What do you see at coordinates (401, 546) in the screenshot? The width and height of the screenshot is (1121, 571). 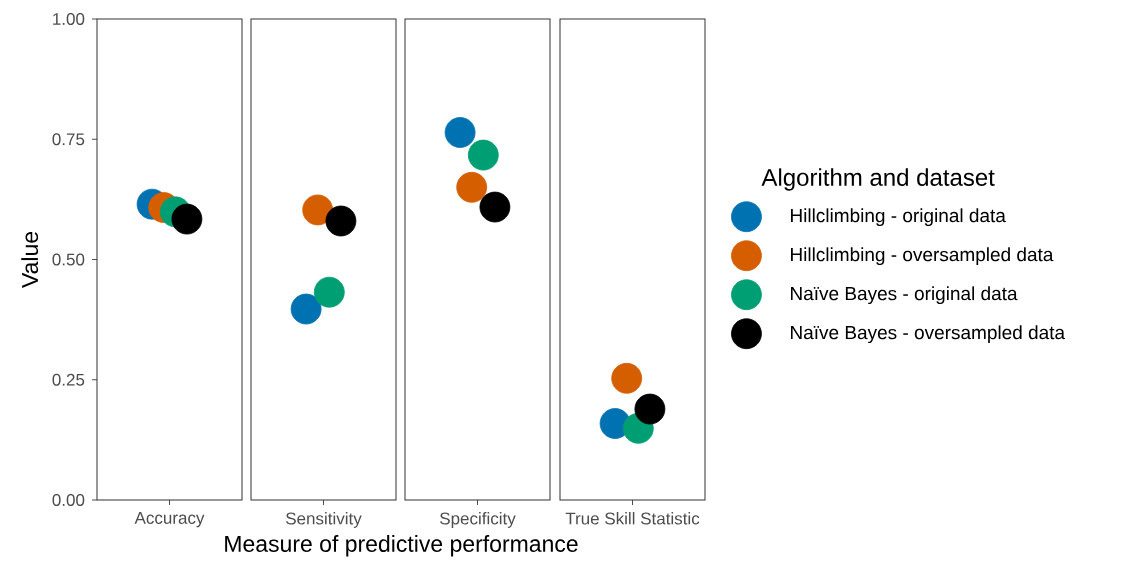 I see `x-axis-title: Measure of predictive performance` at bounding box center [401, 546].